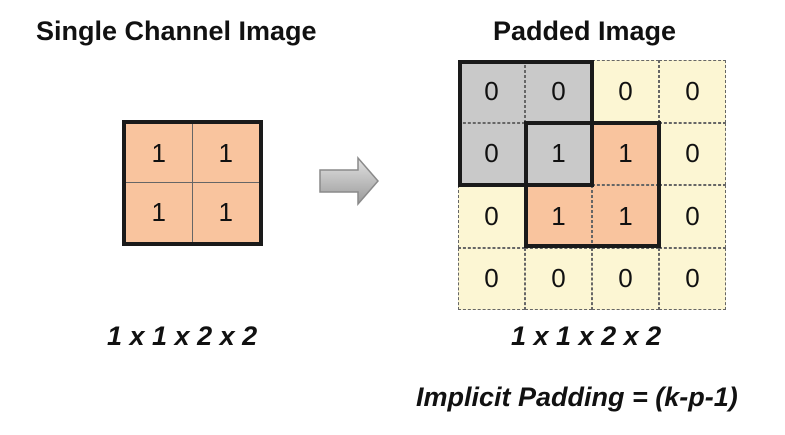  Describe the element at coordinates (585, 31) in the screenshot. I see `padded-image-title: Padded Image` at that location.